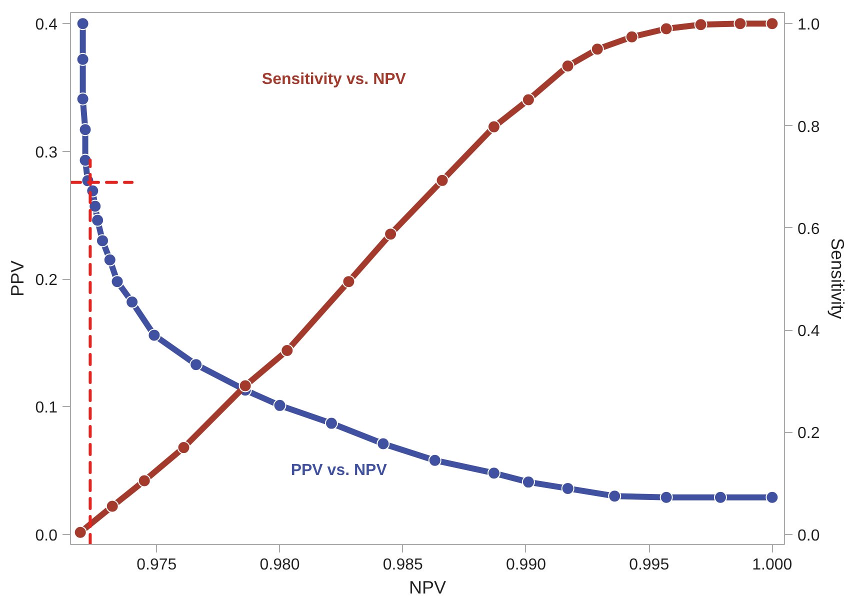  I want to click on y2-tick-label: 0.2, so click(809, 433).